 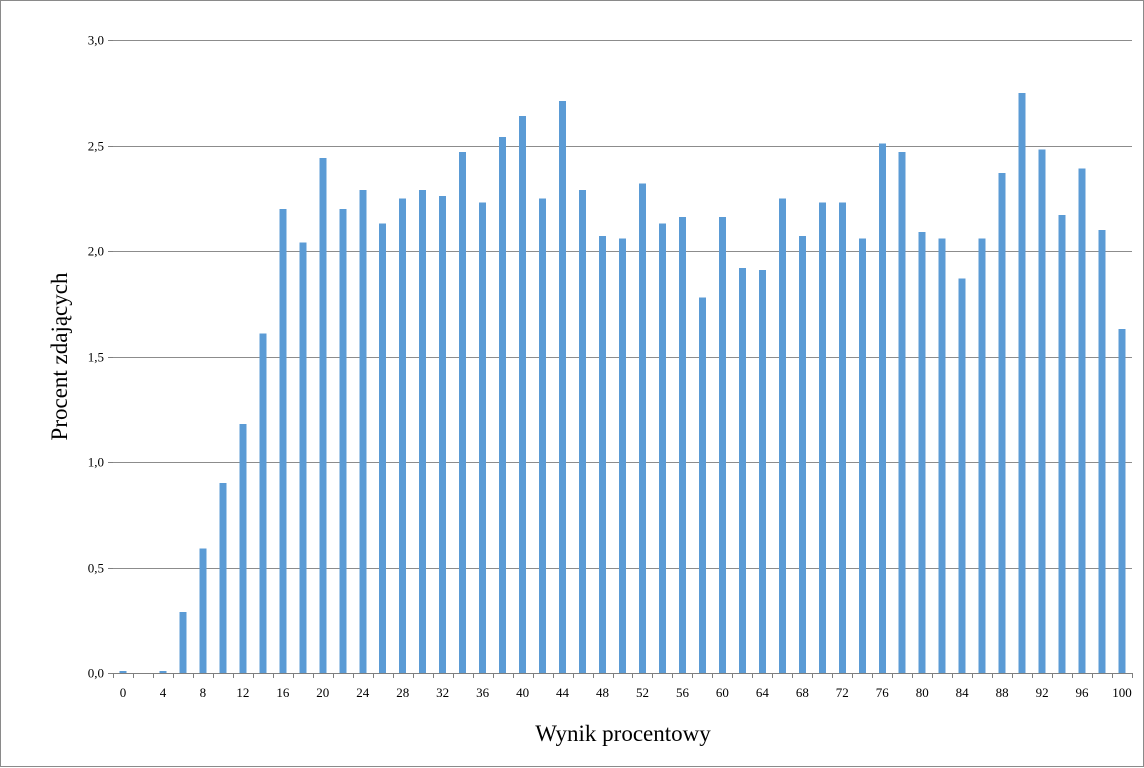 What do you see at coordinates (96, 146) in the screenshot?
I see `y-tick-label: 2,5` at bounding box center [96, 146].